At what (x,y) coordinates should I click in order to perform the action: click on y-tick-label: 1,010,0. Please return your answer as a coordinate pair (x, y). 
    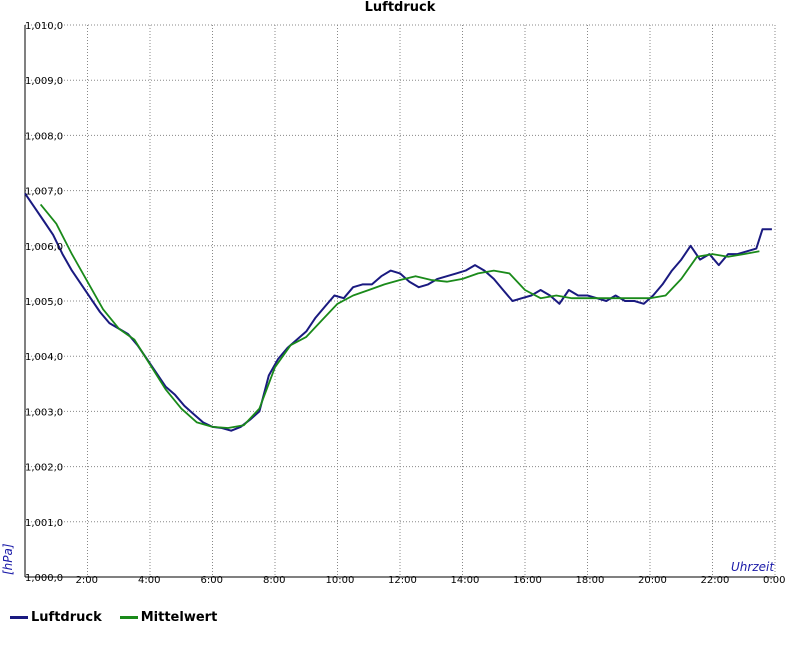
    Looking at the image, I should click on (44, 26).